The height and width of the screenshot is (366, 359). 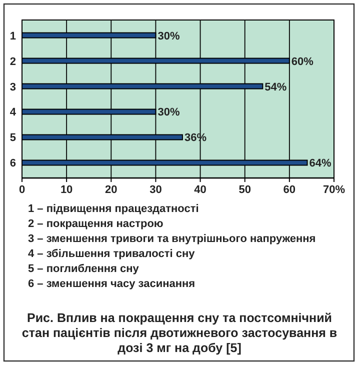 What do you see at coordinates (172, 239) in the screenshot?
I see `text: 3 – зменшення тривоги та внутрішнього напруження` at bounding box center [172, 239].